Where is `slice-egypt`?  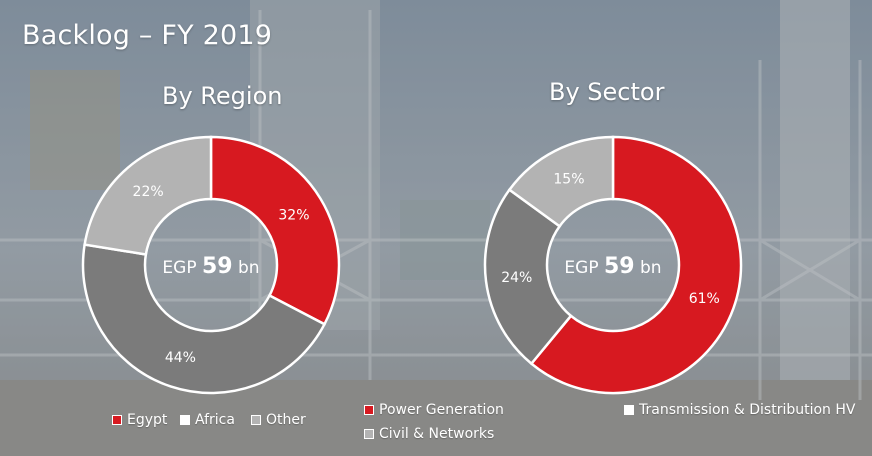
slice-egypt is located at coordinates (275, 230).